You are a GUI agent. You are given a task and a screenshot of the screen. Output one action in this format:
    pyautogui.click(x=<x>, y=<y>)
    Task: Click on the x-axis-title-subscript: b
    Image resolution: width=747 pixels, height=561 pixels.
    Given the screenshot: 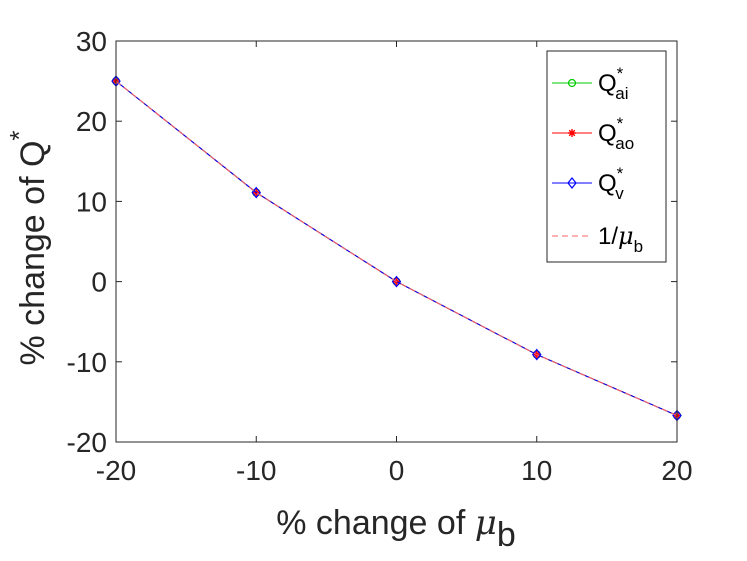 What is the action you would take?
    pyautogui.click(x=506, y=535)
    